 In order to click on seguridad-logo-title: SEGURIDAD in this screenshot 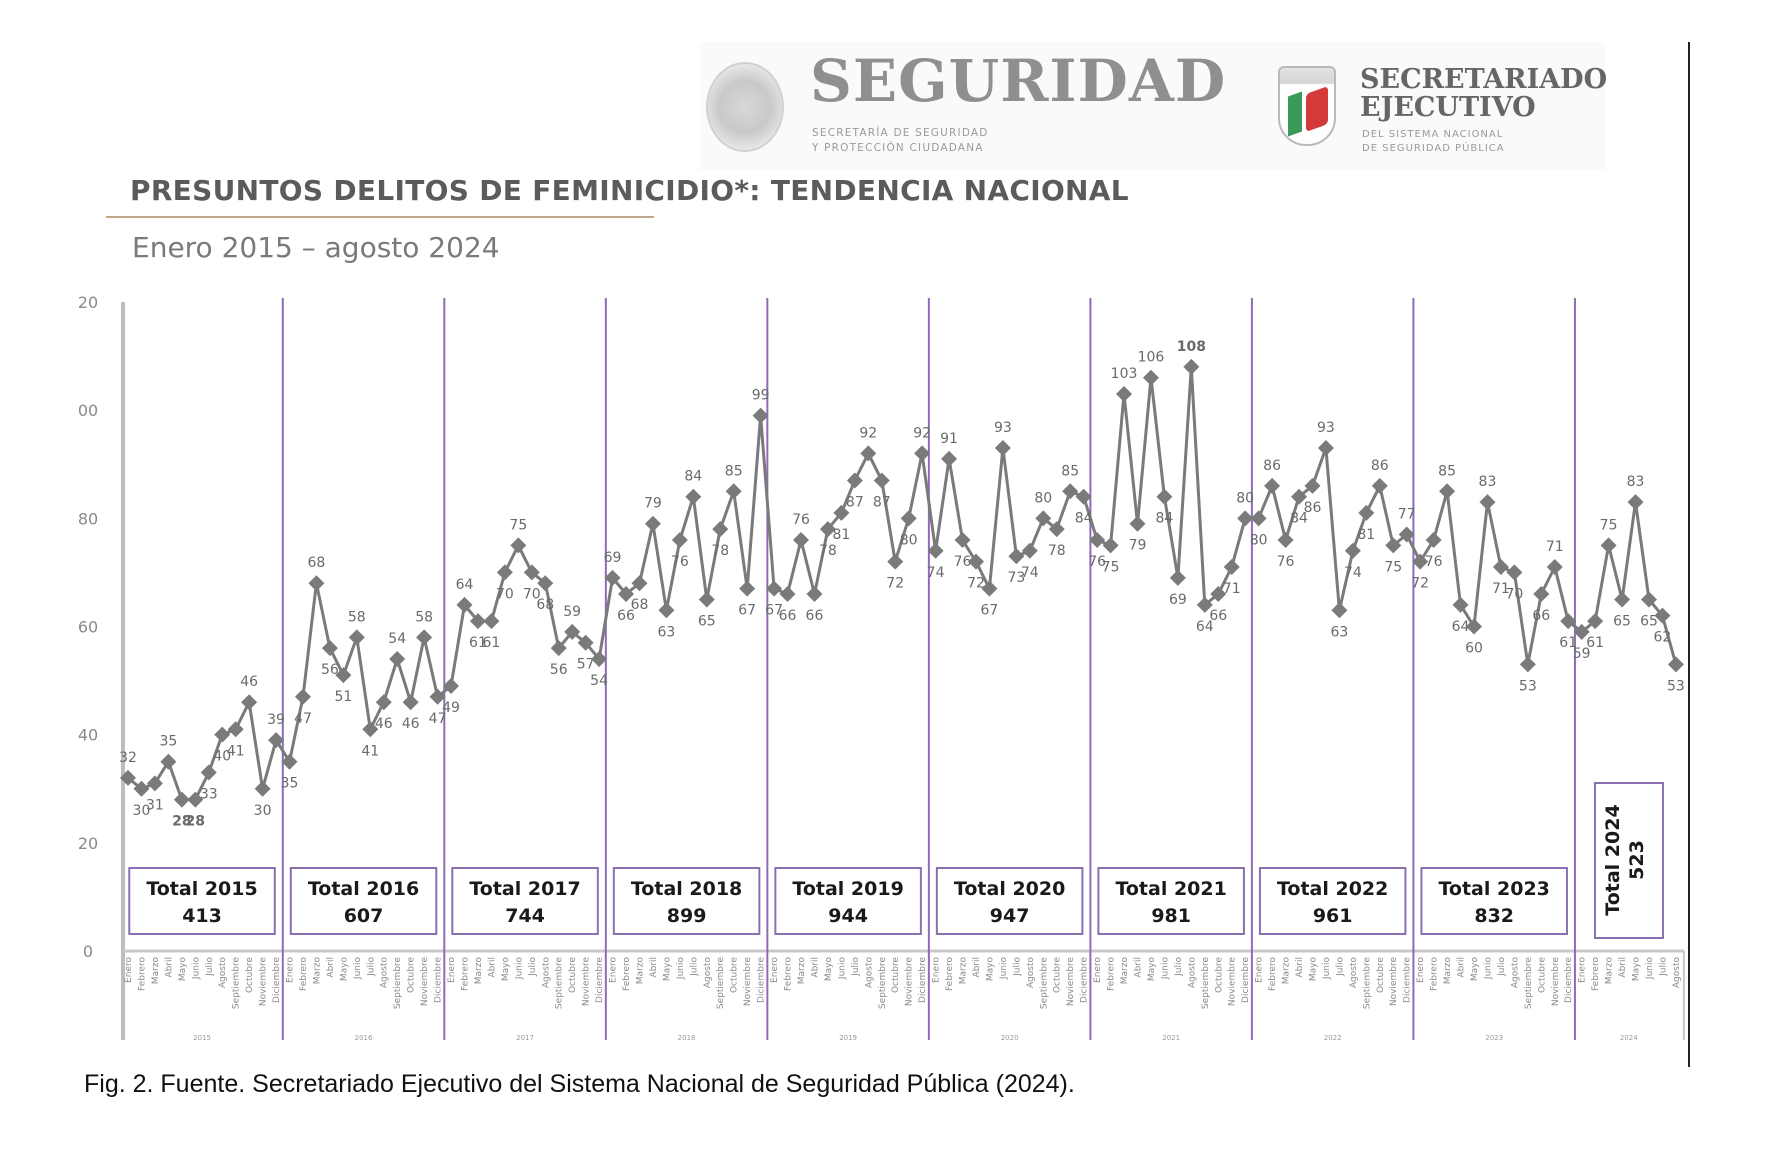, I will do `click(1018, 81)`.